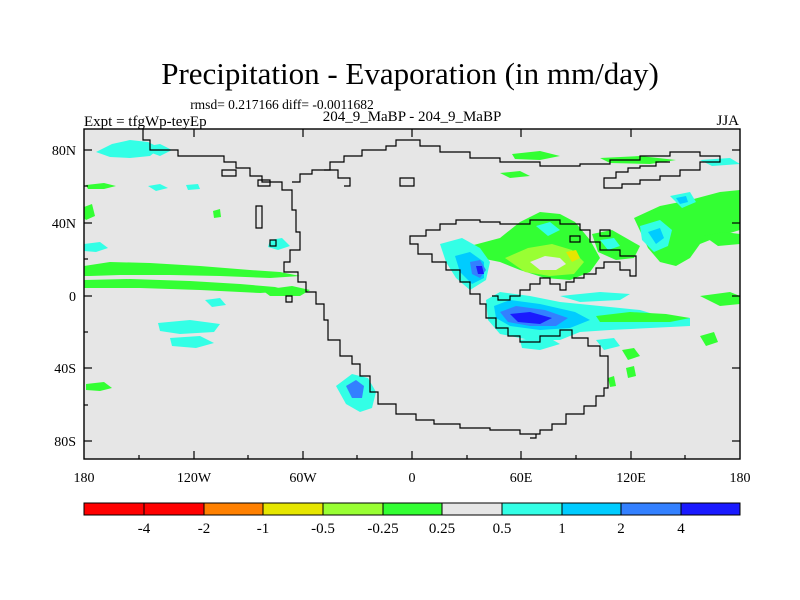  I want to click on contour-eqpac-cyan, so click(595, 297).